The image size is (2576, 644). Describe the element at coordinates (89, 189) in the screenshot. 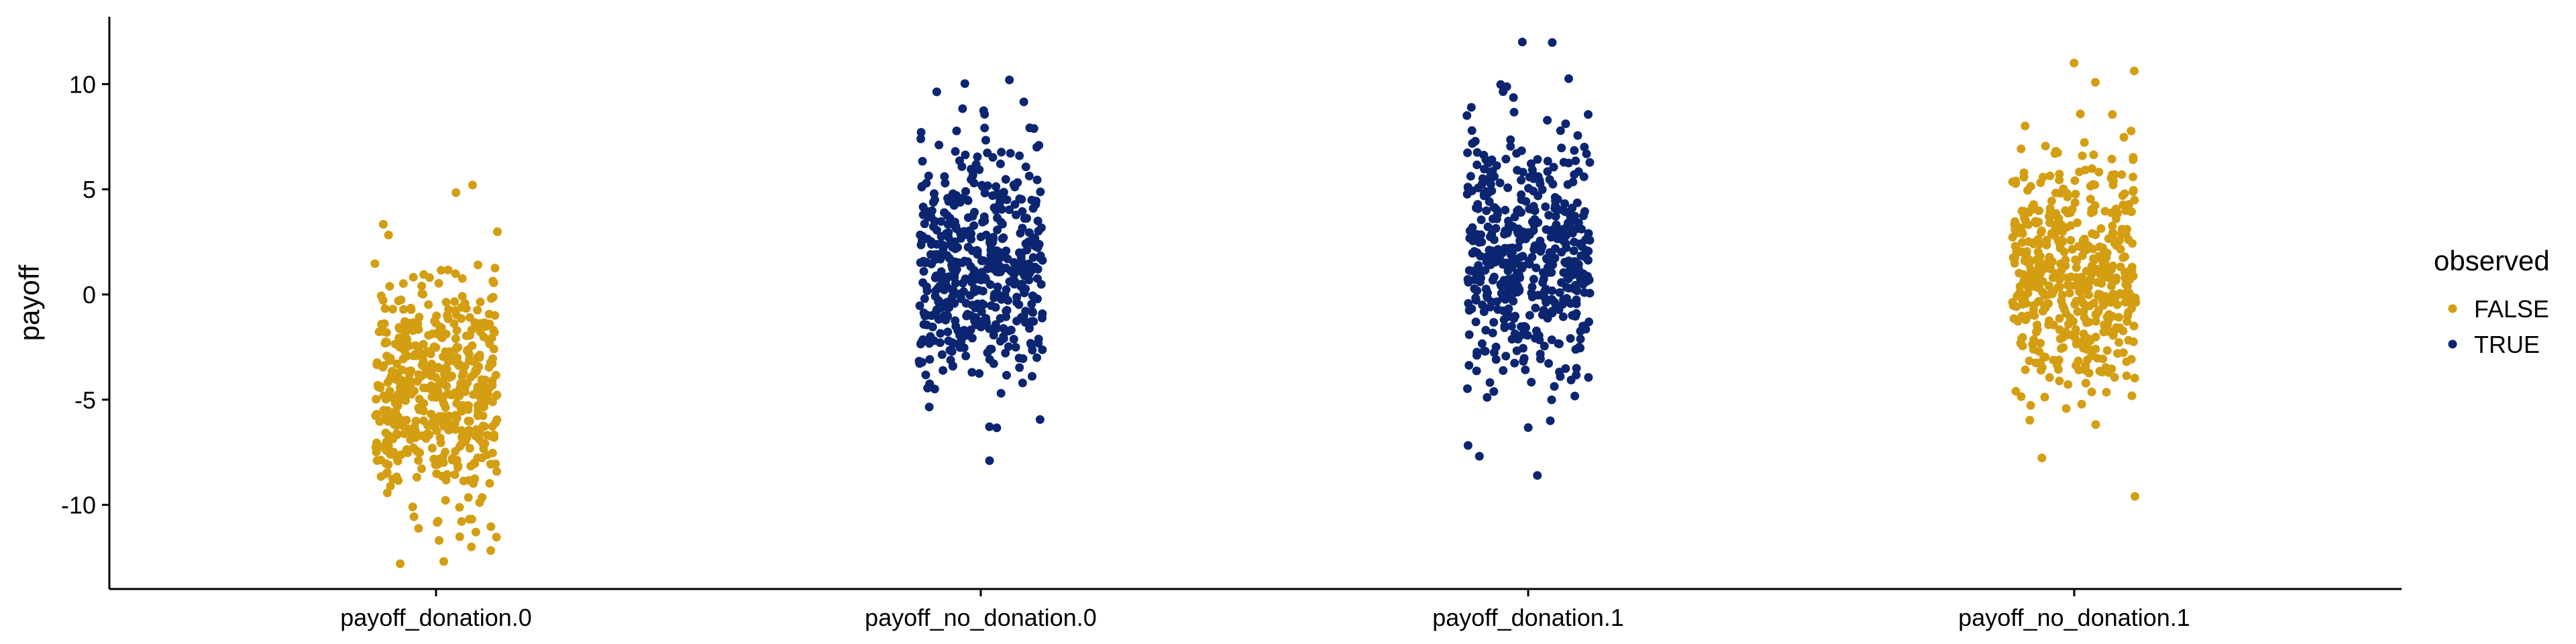

I see `y-tick-label: 5` at that location.